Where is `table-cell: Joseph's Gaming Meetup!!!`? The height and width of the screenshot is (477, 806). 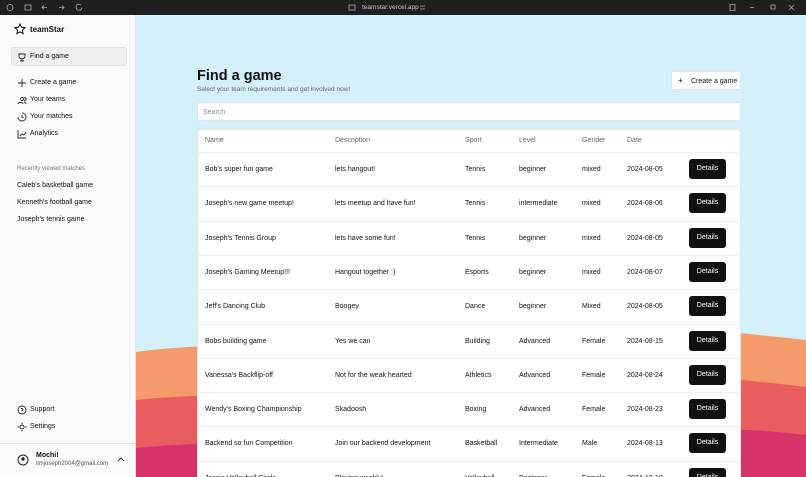 table-cell: Joseph's Gaming Meetup!!! is located at coordinates (247, 272).